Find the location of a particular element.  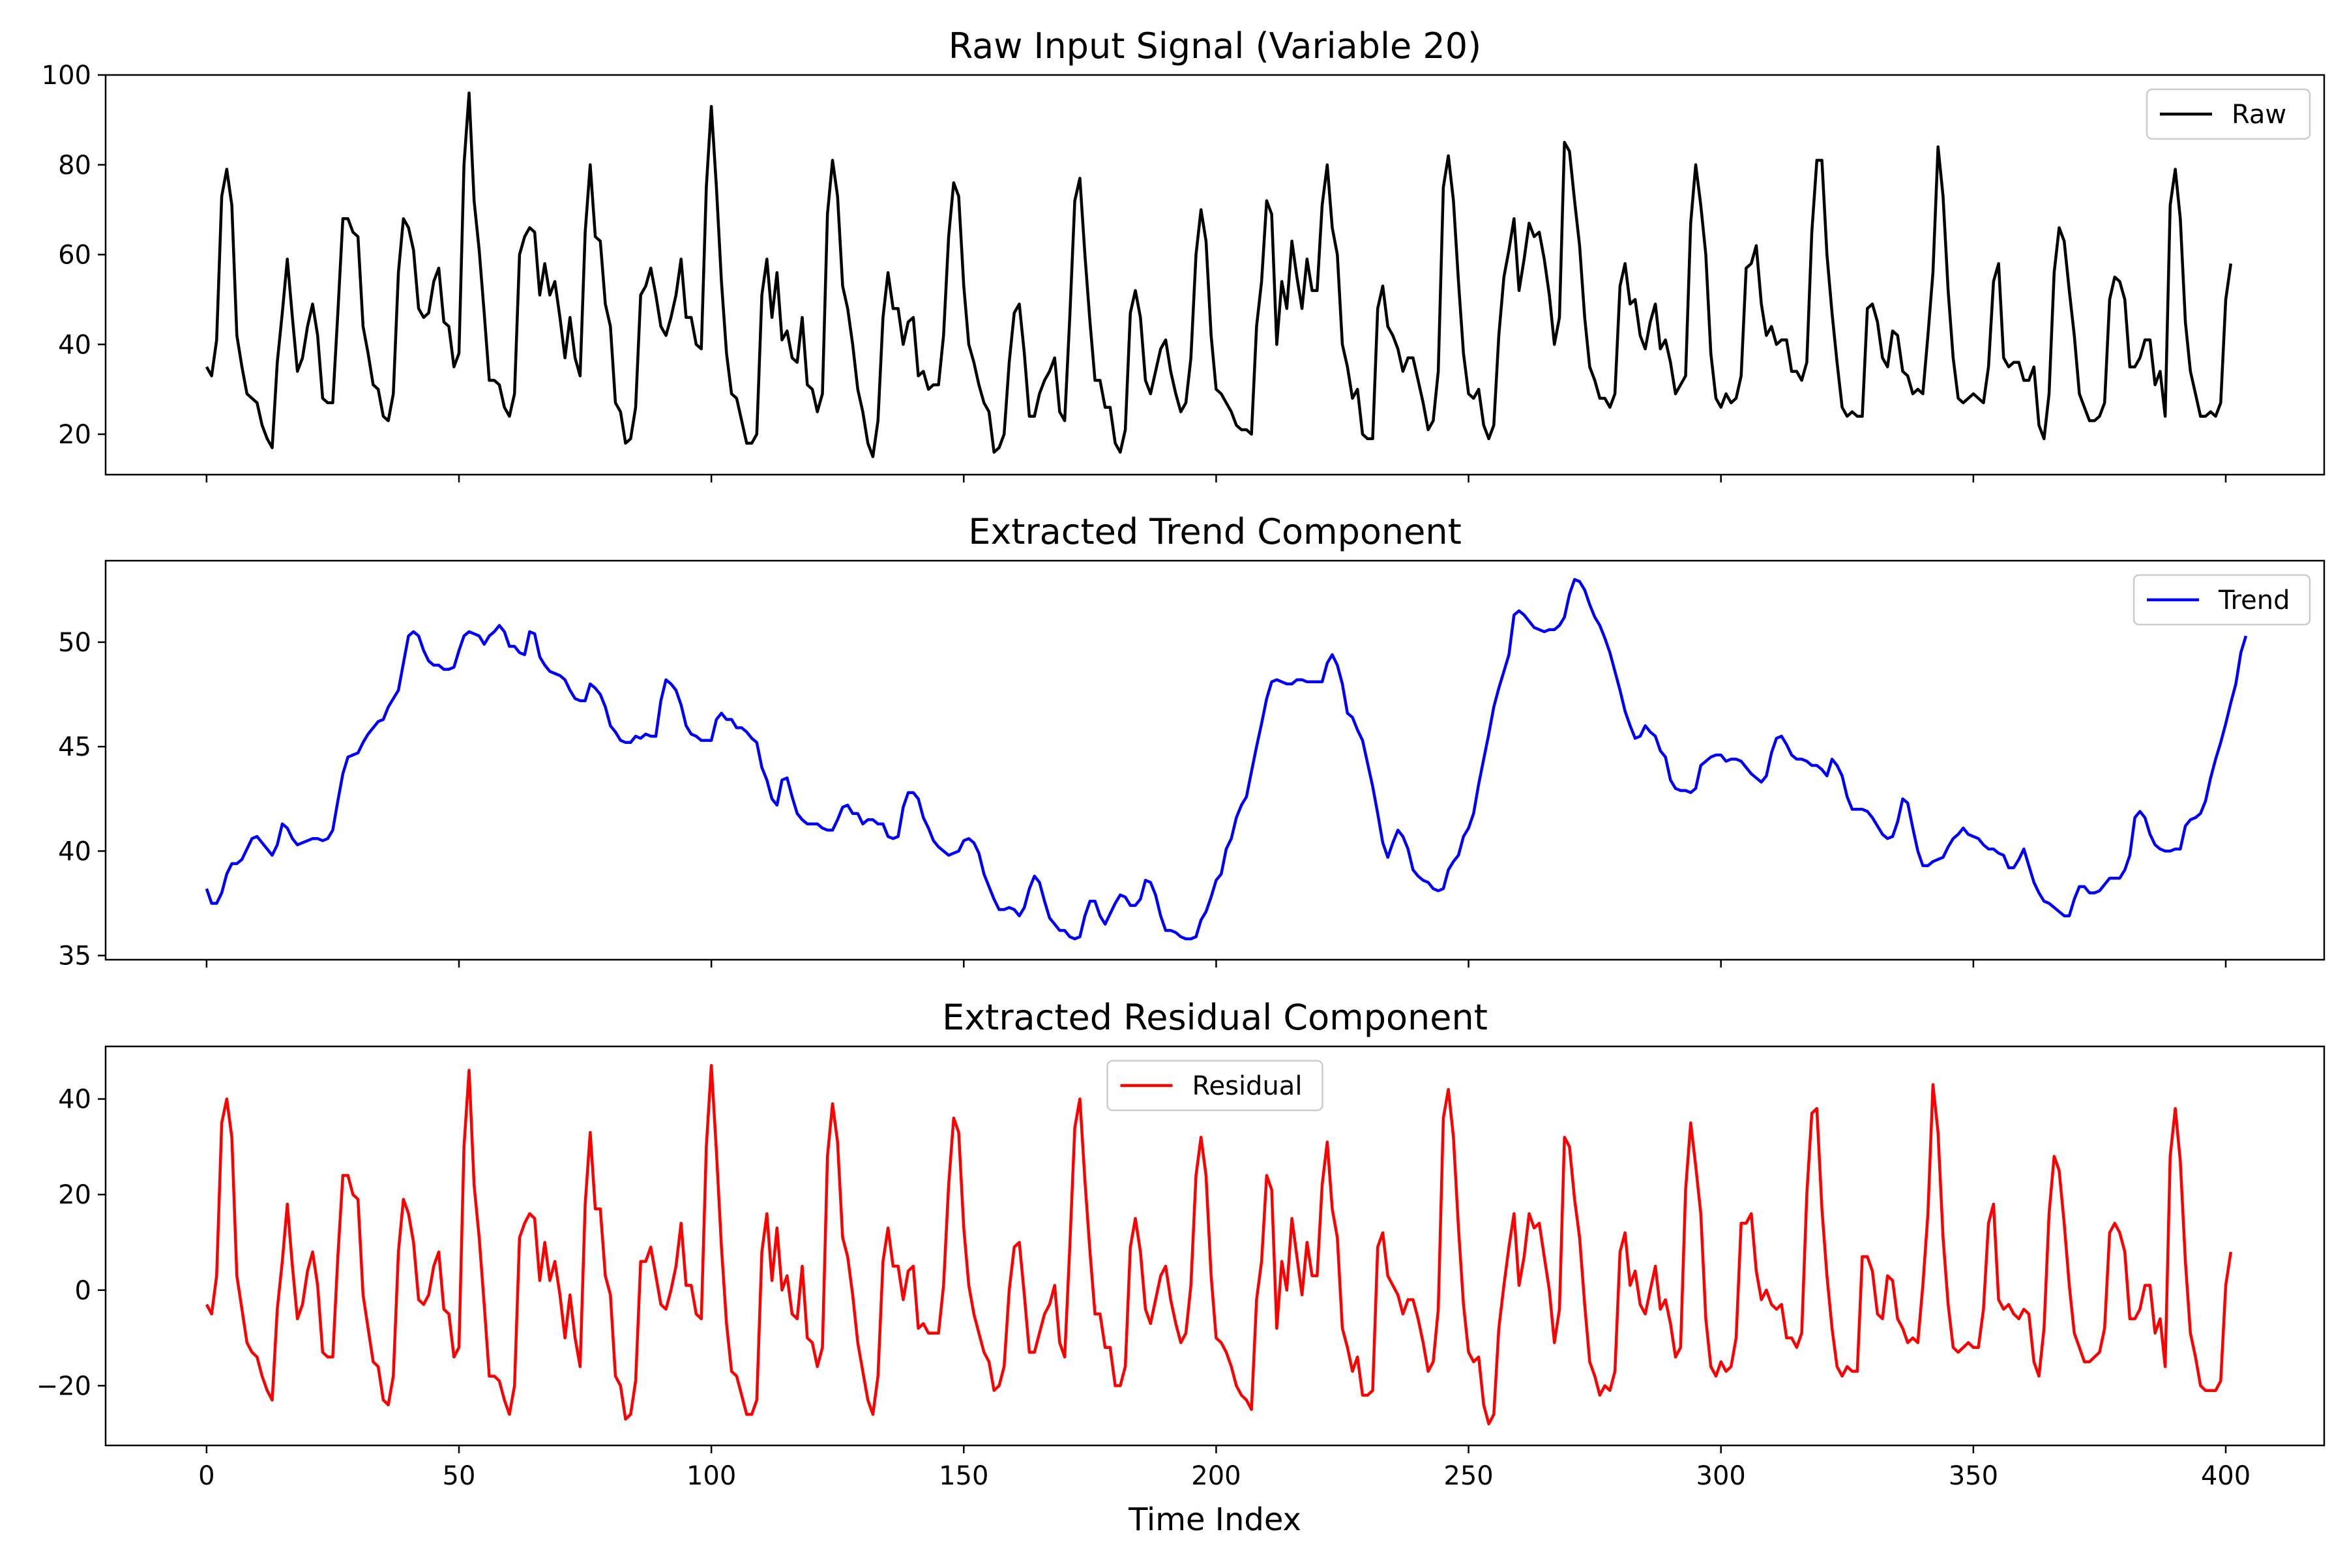

chart-title: Raw Input Signal (Variable 20) is located at coordinates (1215, 46).